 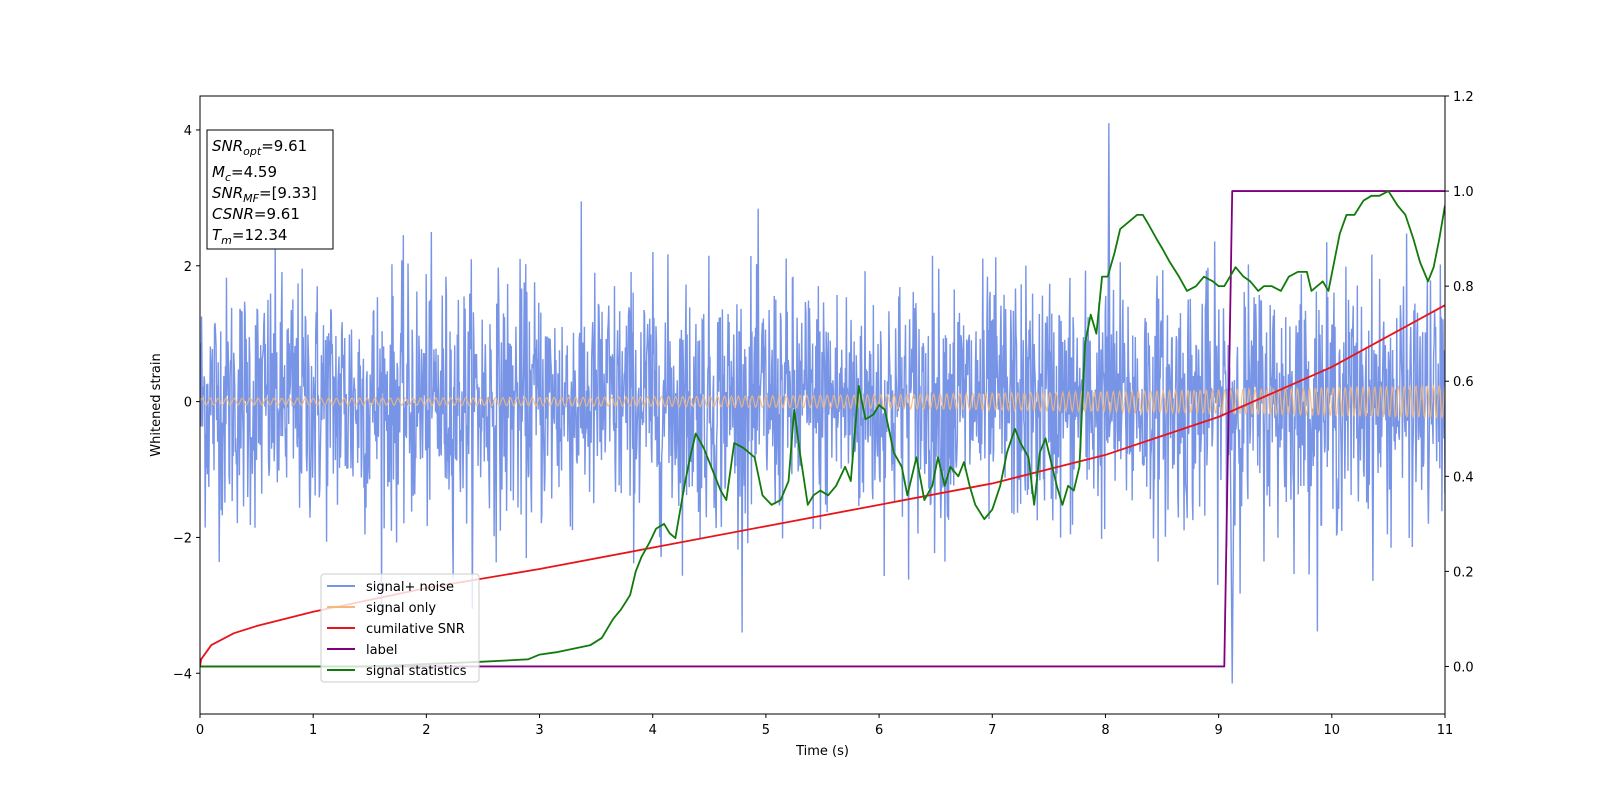 What do you see at coordinates (1463, 477) in the screenshot?
I see `y-right-tick-label: 0.4` at bounding box center [1463, 477].